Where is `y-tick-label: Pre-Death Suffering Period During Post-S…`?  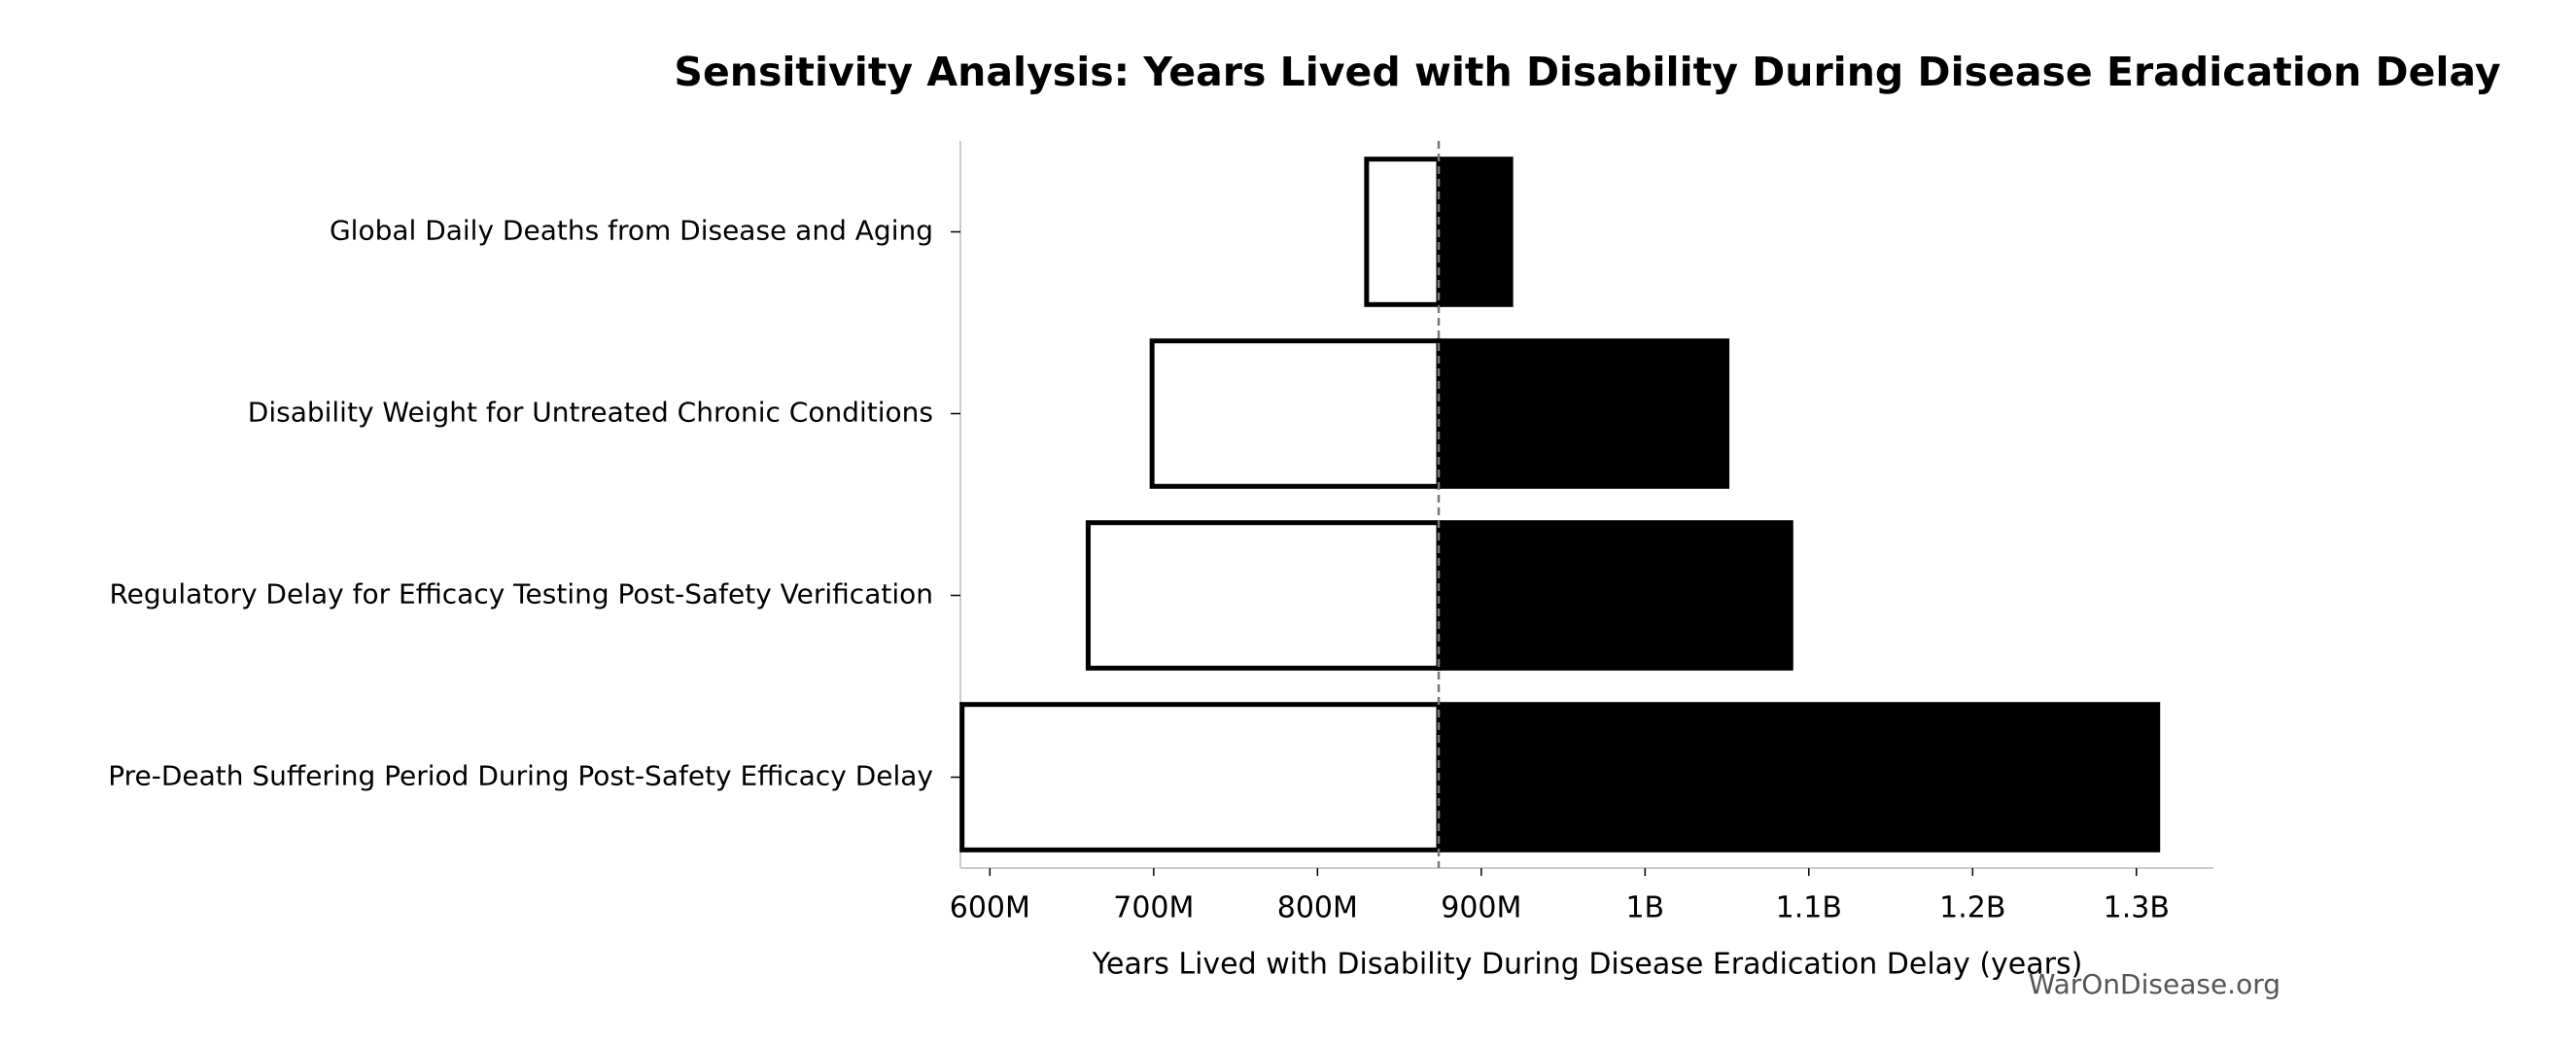
y-tick-label: Pre-Death Suffering Period During Post-S… is located at coordinates (520, 776).